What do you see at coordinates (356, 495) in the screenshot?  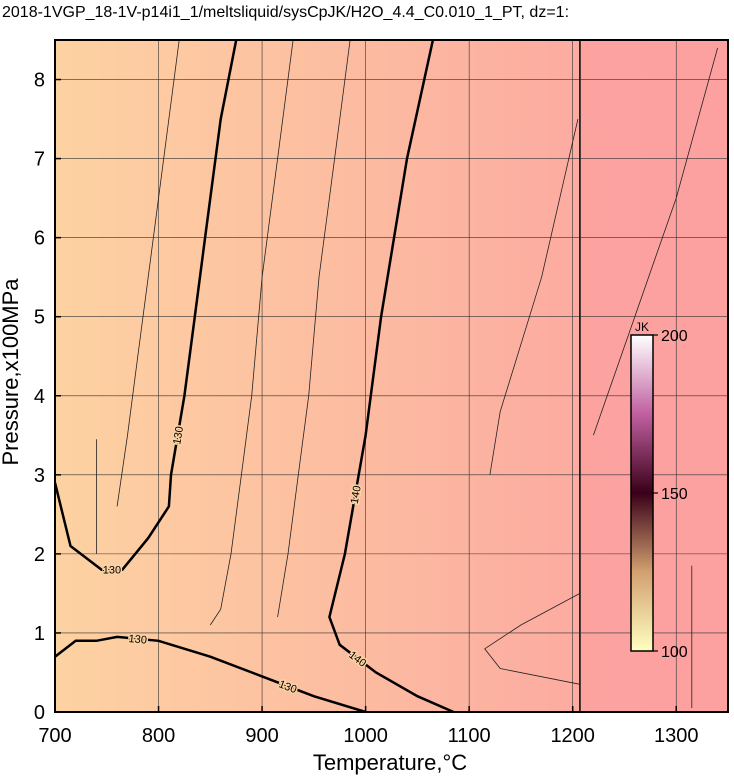 I see `contour-label: 140` at bounding box center [356, 495].